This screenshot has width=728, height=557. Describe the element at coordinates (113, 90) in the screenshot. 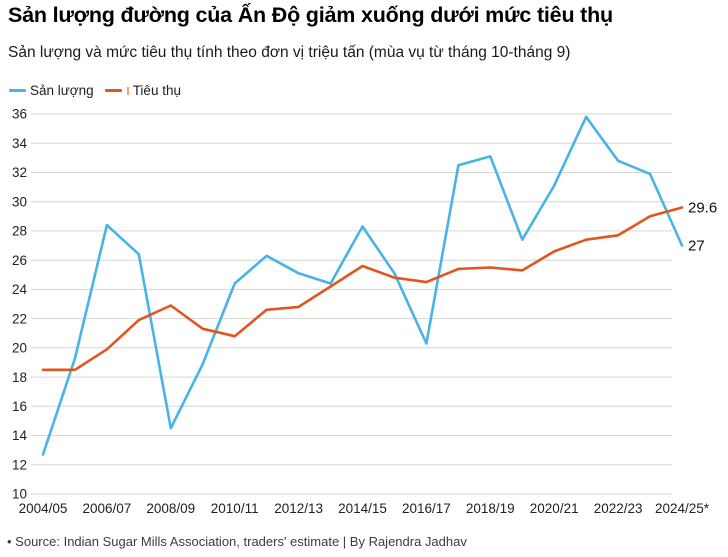

I see `consumption-legend-line-icon` at that location.